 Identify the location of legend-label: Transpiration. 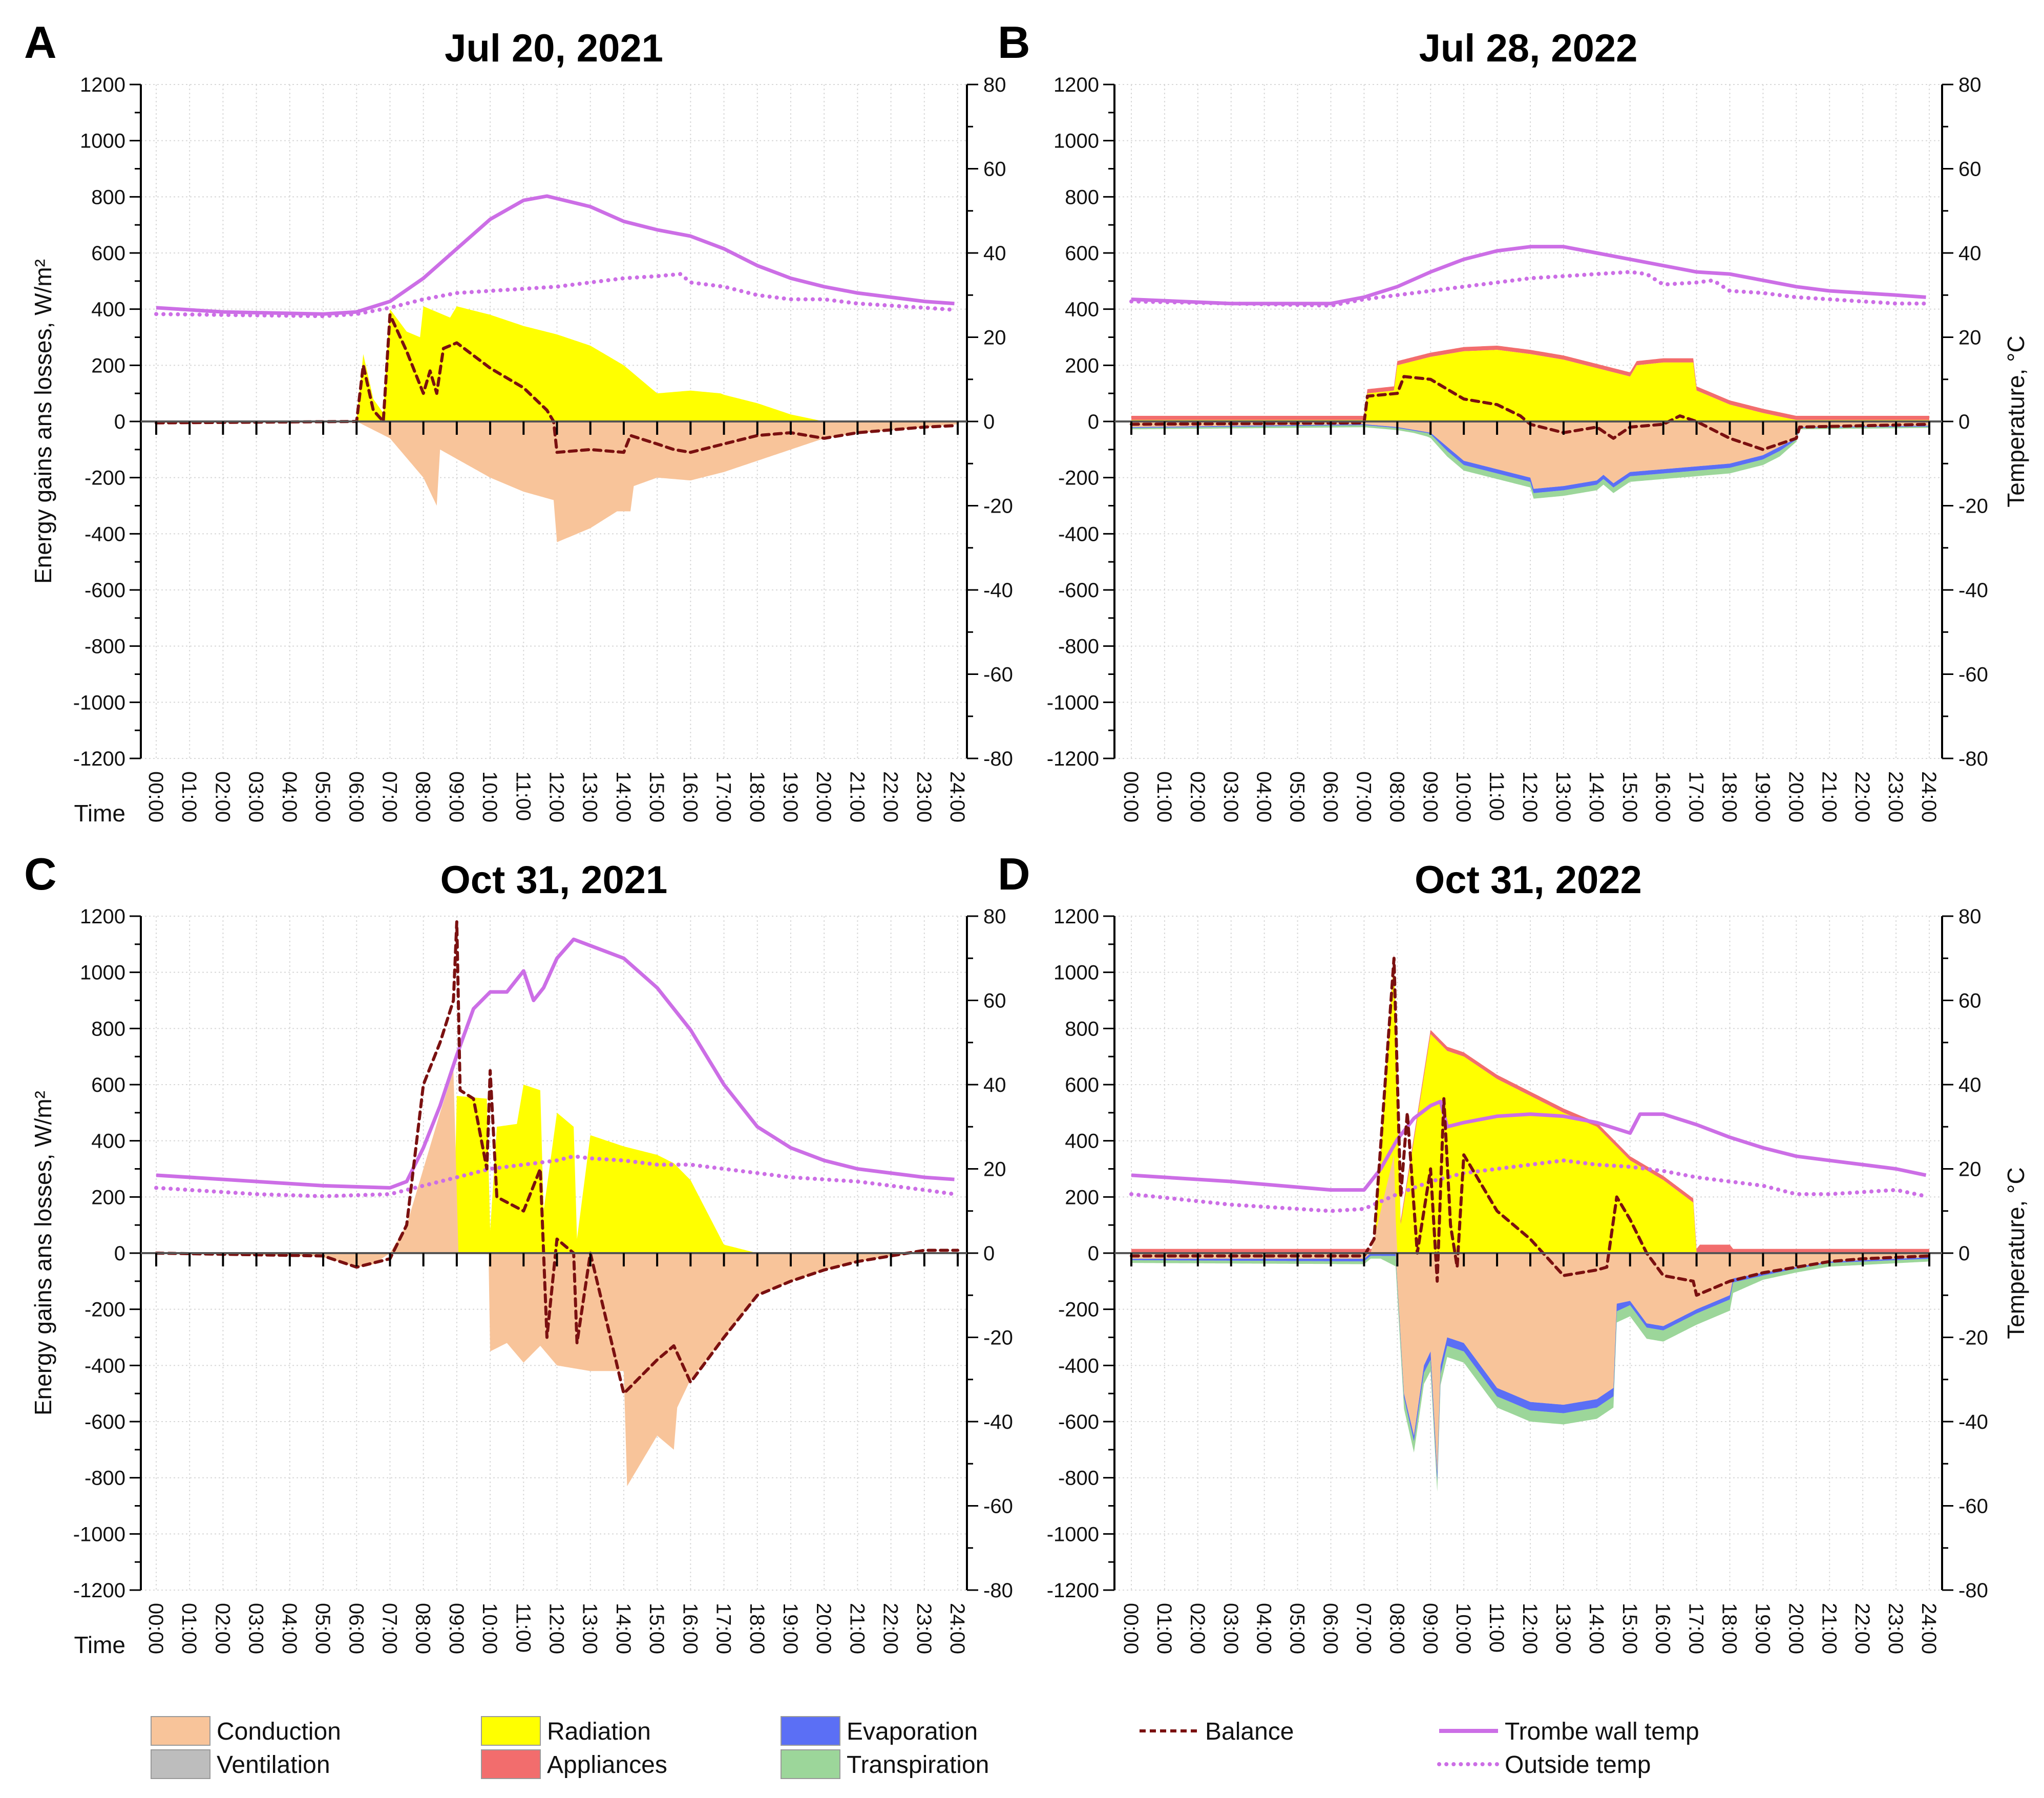
(918, 1765).